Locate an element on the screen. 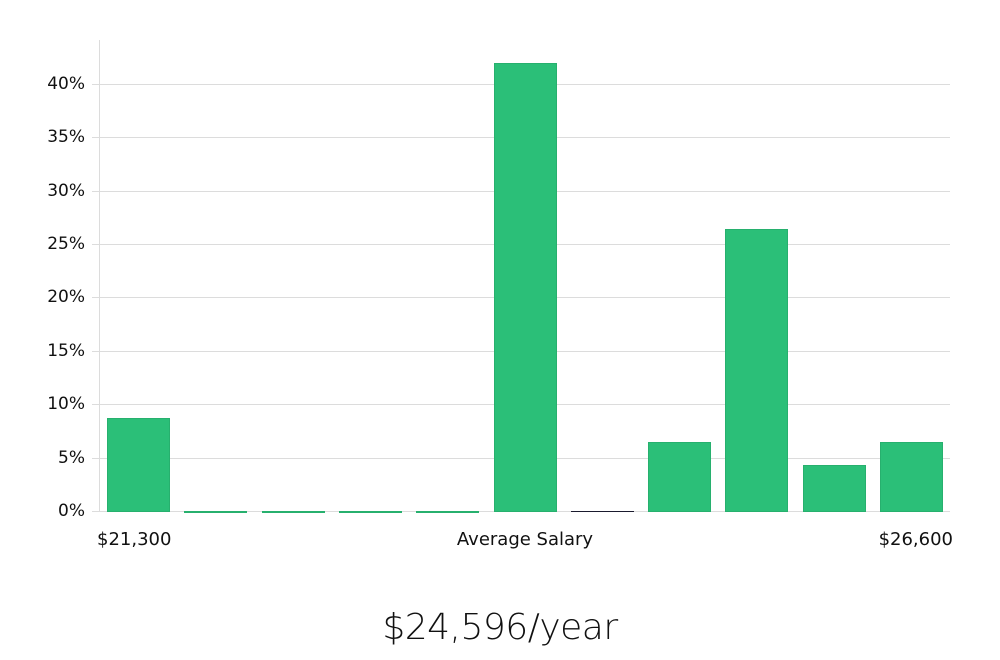  y-tick-label: 20% is located at coordinates (66, 297).